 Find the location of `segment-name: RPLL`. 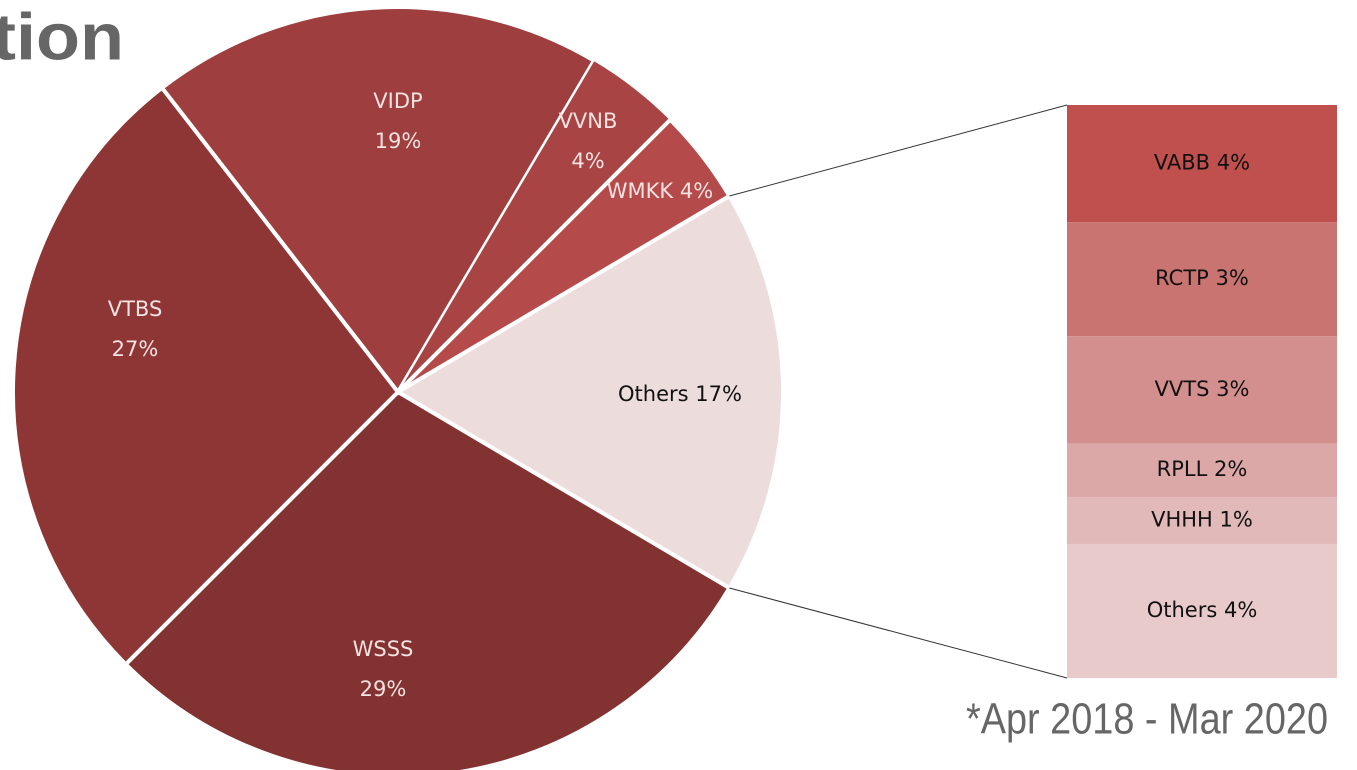

segment-name: RPLL is located at coordinates (1182, 469).